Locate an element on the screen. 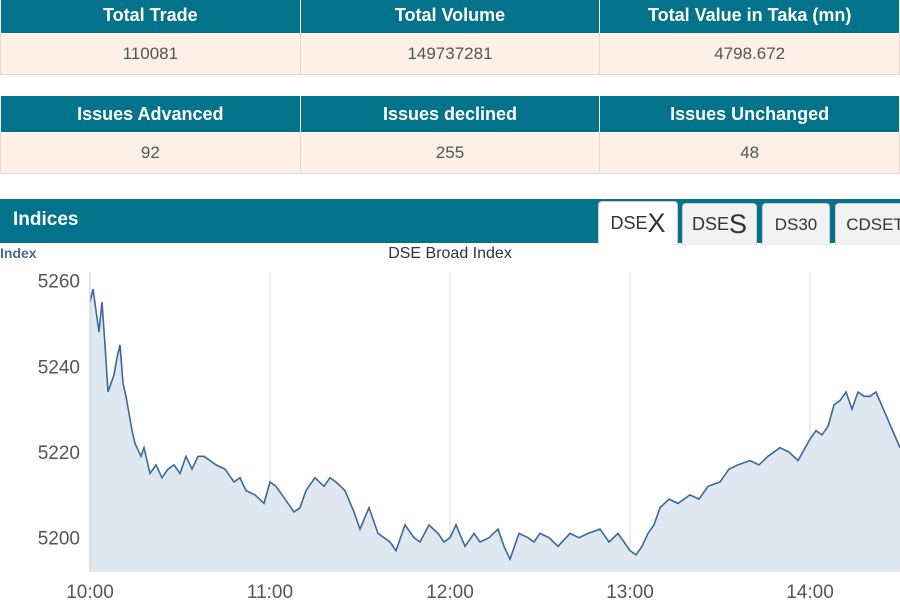  x-tick-label: 10:00 is located at coordinates (90, 591).